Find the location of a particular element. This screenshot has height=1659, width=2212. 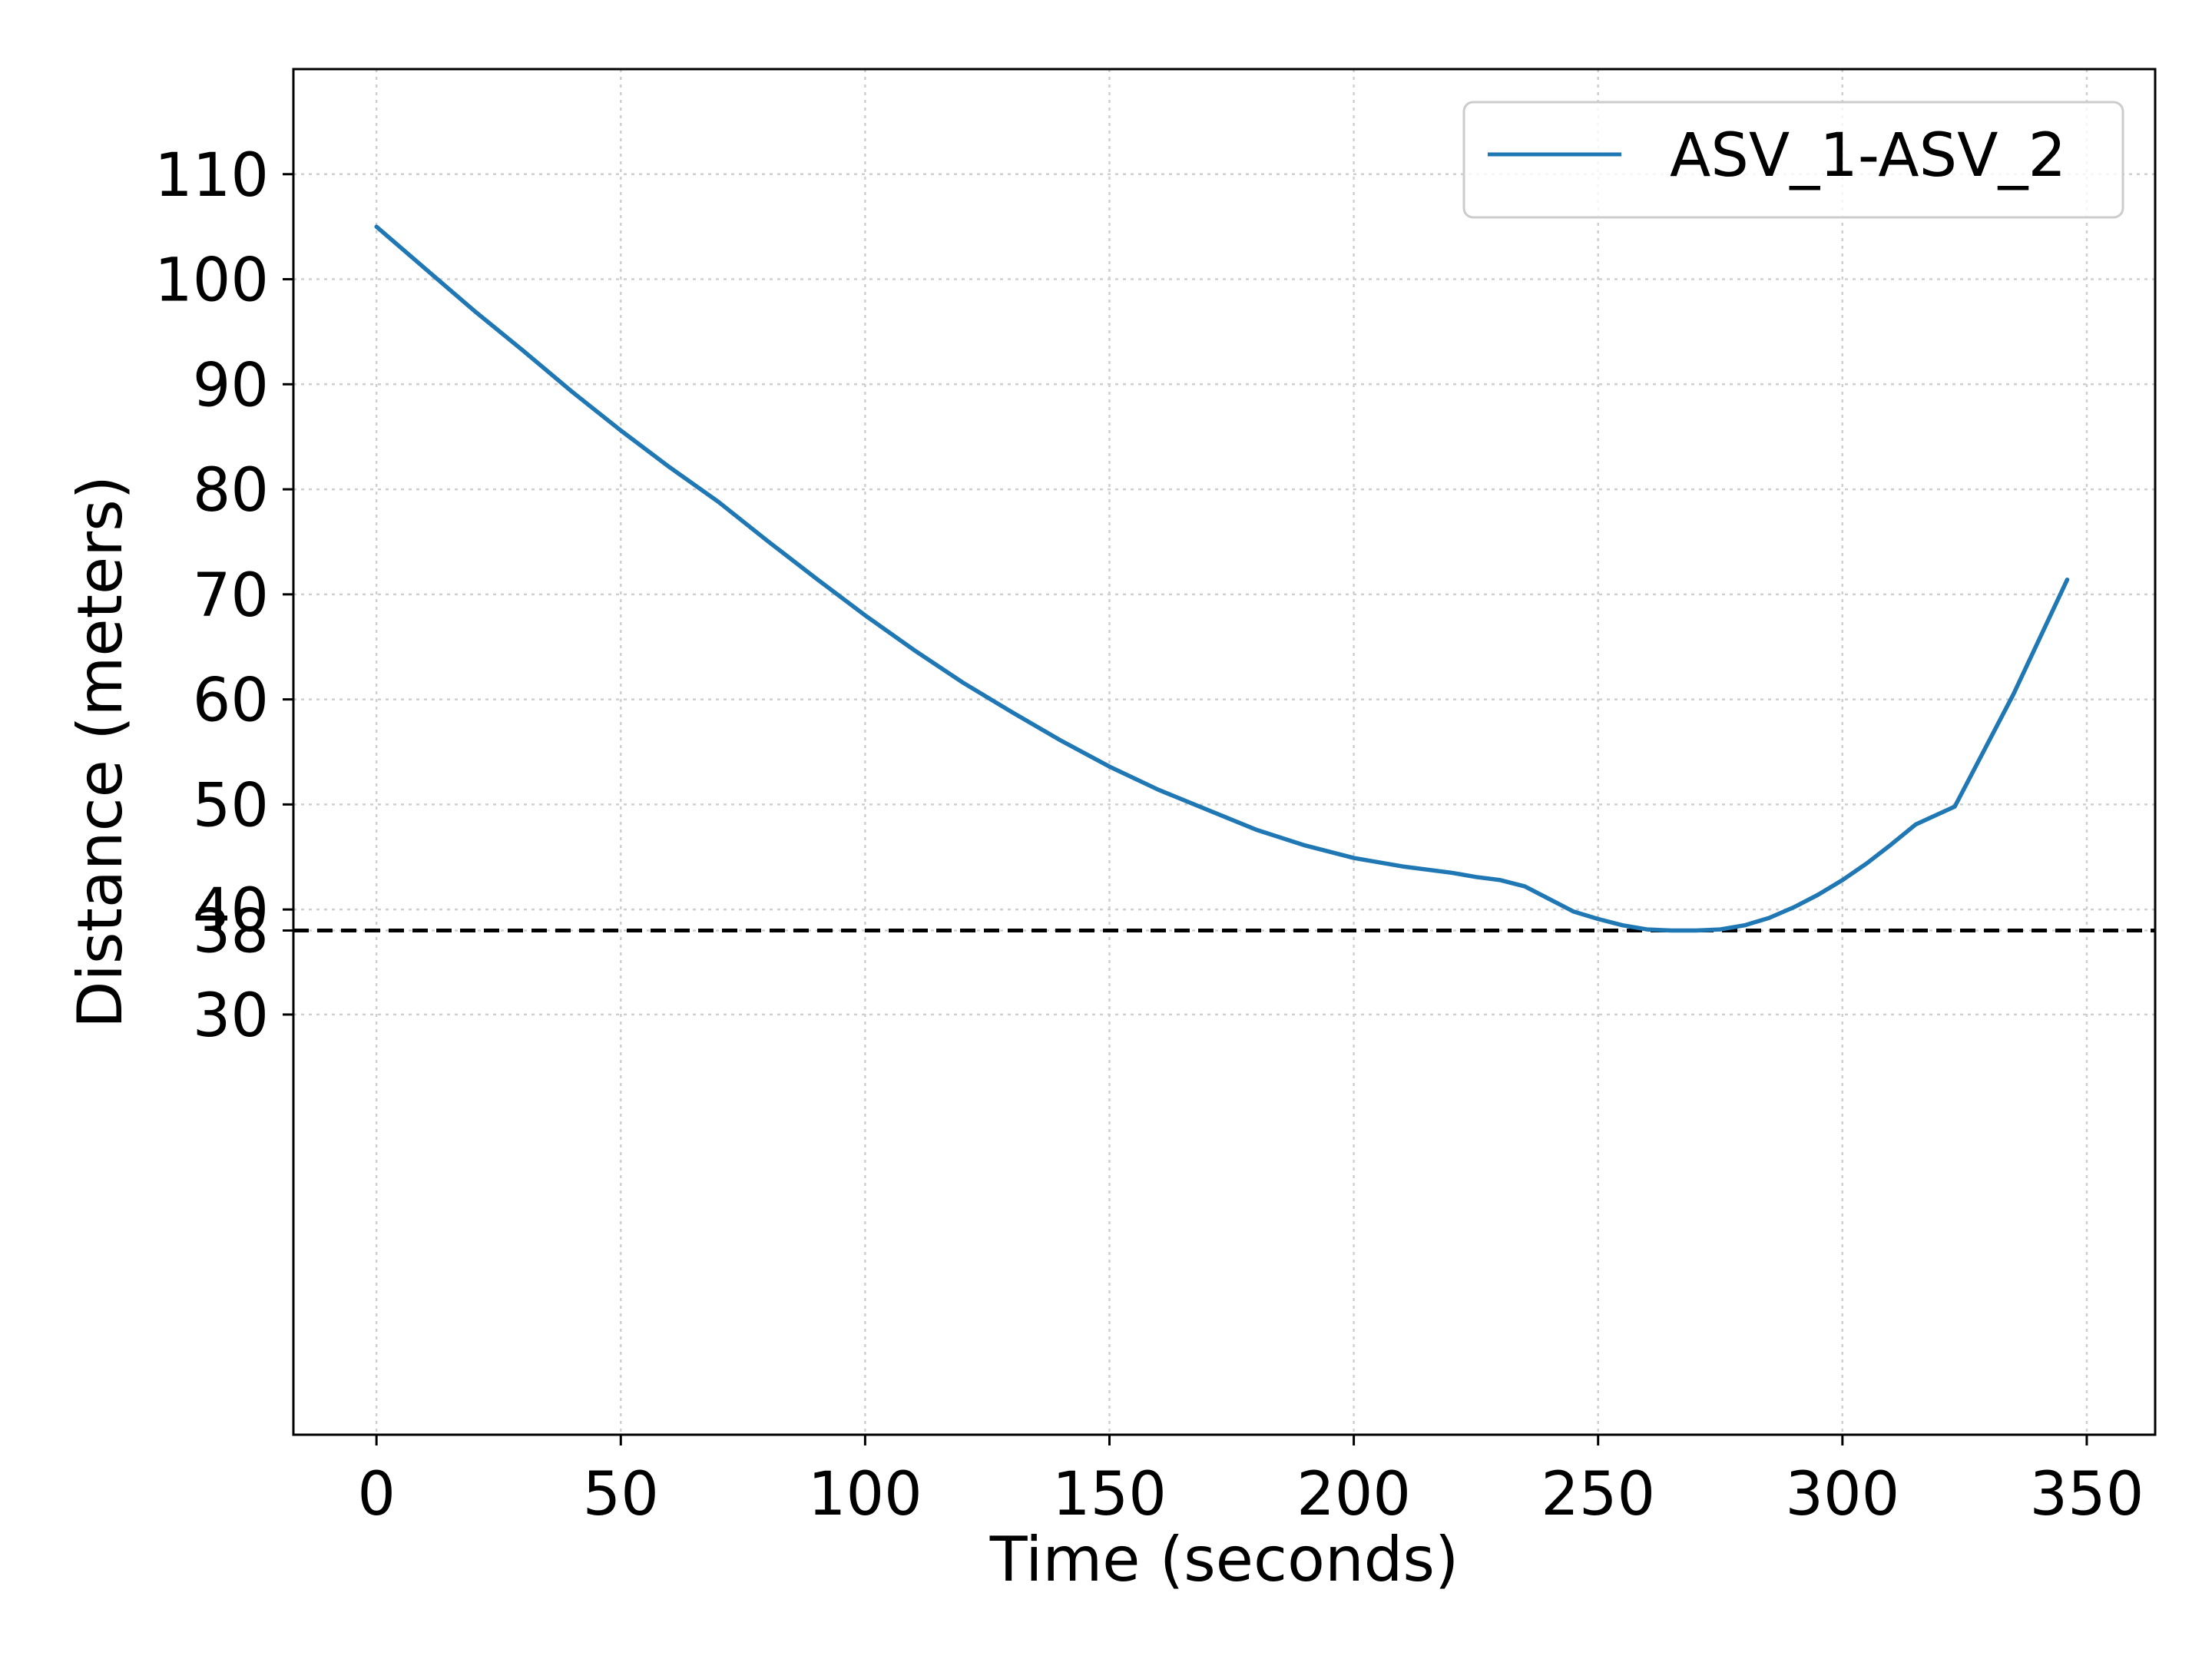

y-tick-label: 30 is located at coordinates (231, 1017).